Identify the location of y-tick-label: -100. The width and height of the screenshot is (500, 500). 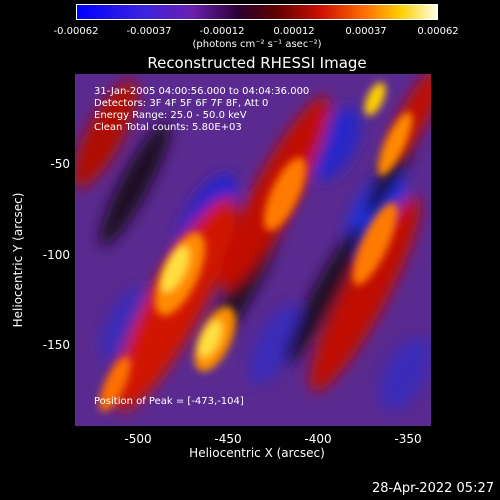
(56, 255).